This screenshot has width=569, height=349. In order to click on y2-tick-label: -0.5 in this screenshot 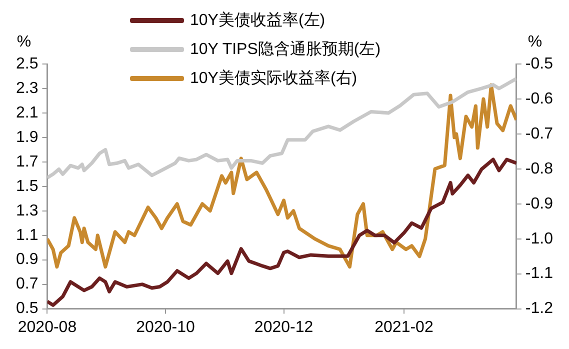, I will do `click(539, 63)`.